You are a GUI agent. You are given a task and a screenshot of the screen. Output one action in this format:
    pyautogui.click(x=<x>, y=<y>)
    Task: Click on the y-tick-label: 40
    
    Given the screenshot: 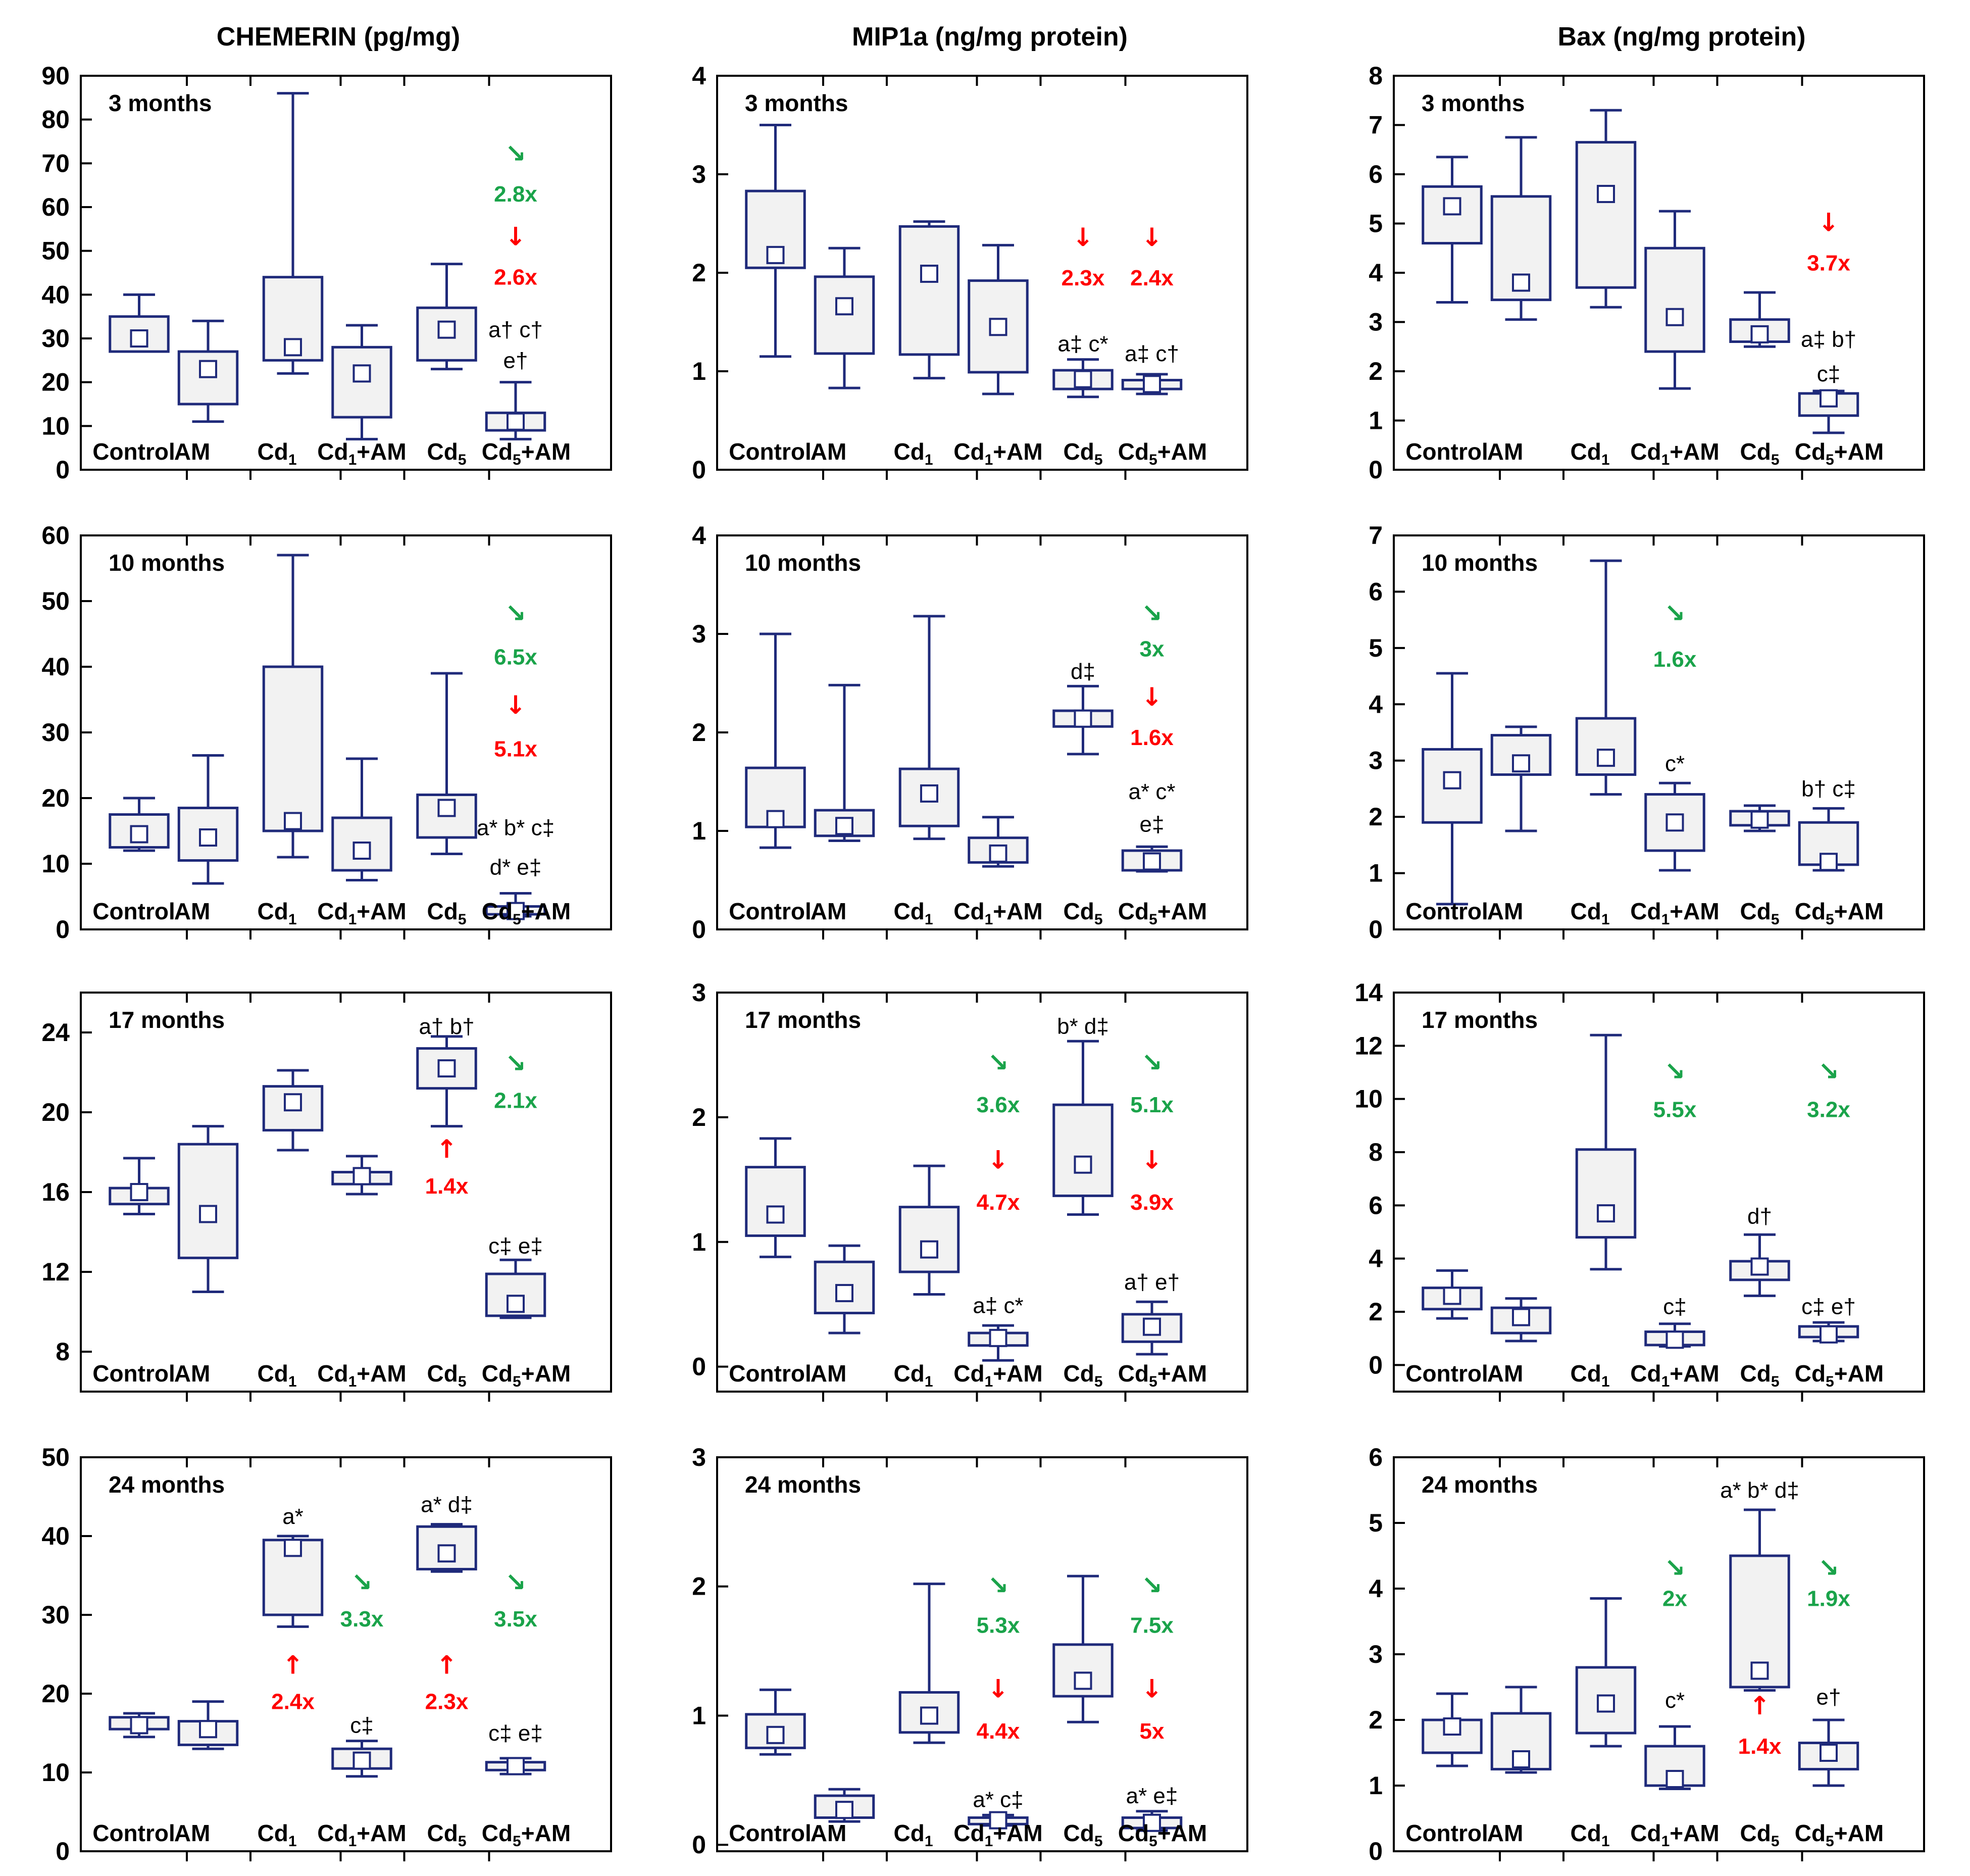 What is the action you would take?
    pyautogui.click(x=55, y=294)
    